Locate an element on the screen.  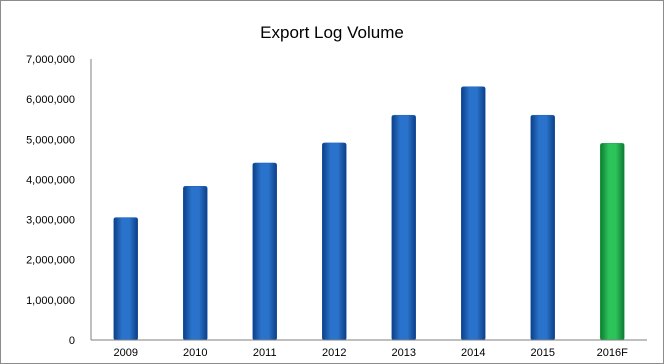
bar-2012 is located at coordinates (334, 241).